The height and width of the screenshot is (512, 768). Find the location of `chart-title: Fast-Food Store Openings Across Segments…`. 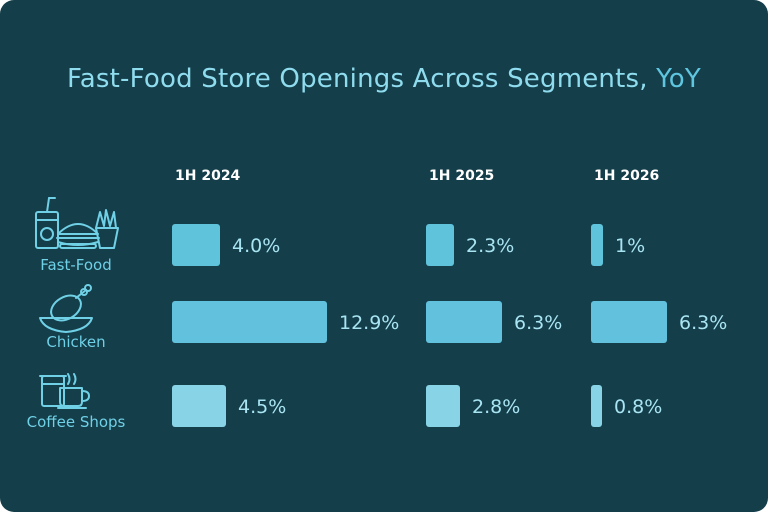

chart-title: Fast-Food Store Openings Across Segments… is located at coordinates (384, 79).